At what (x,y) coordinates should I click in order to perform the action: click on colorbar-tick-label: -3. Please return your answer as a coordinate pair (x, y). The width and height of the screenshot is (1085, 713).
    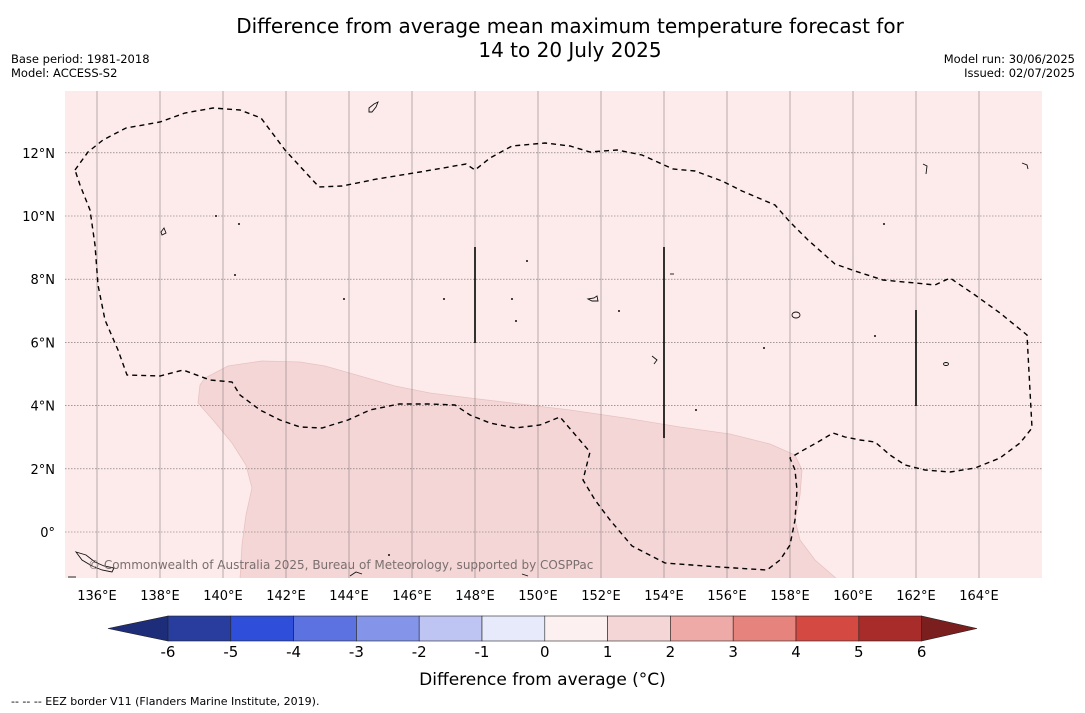
    Looking at the image, I should click on (356, 652).